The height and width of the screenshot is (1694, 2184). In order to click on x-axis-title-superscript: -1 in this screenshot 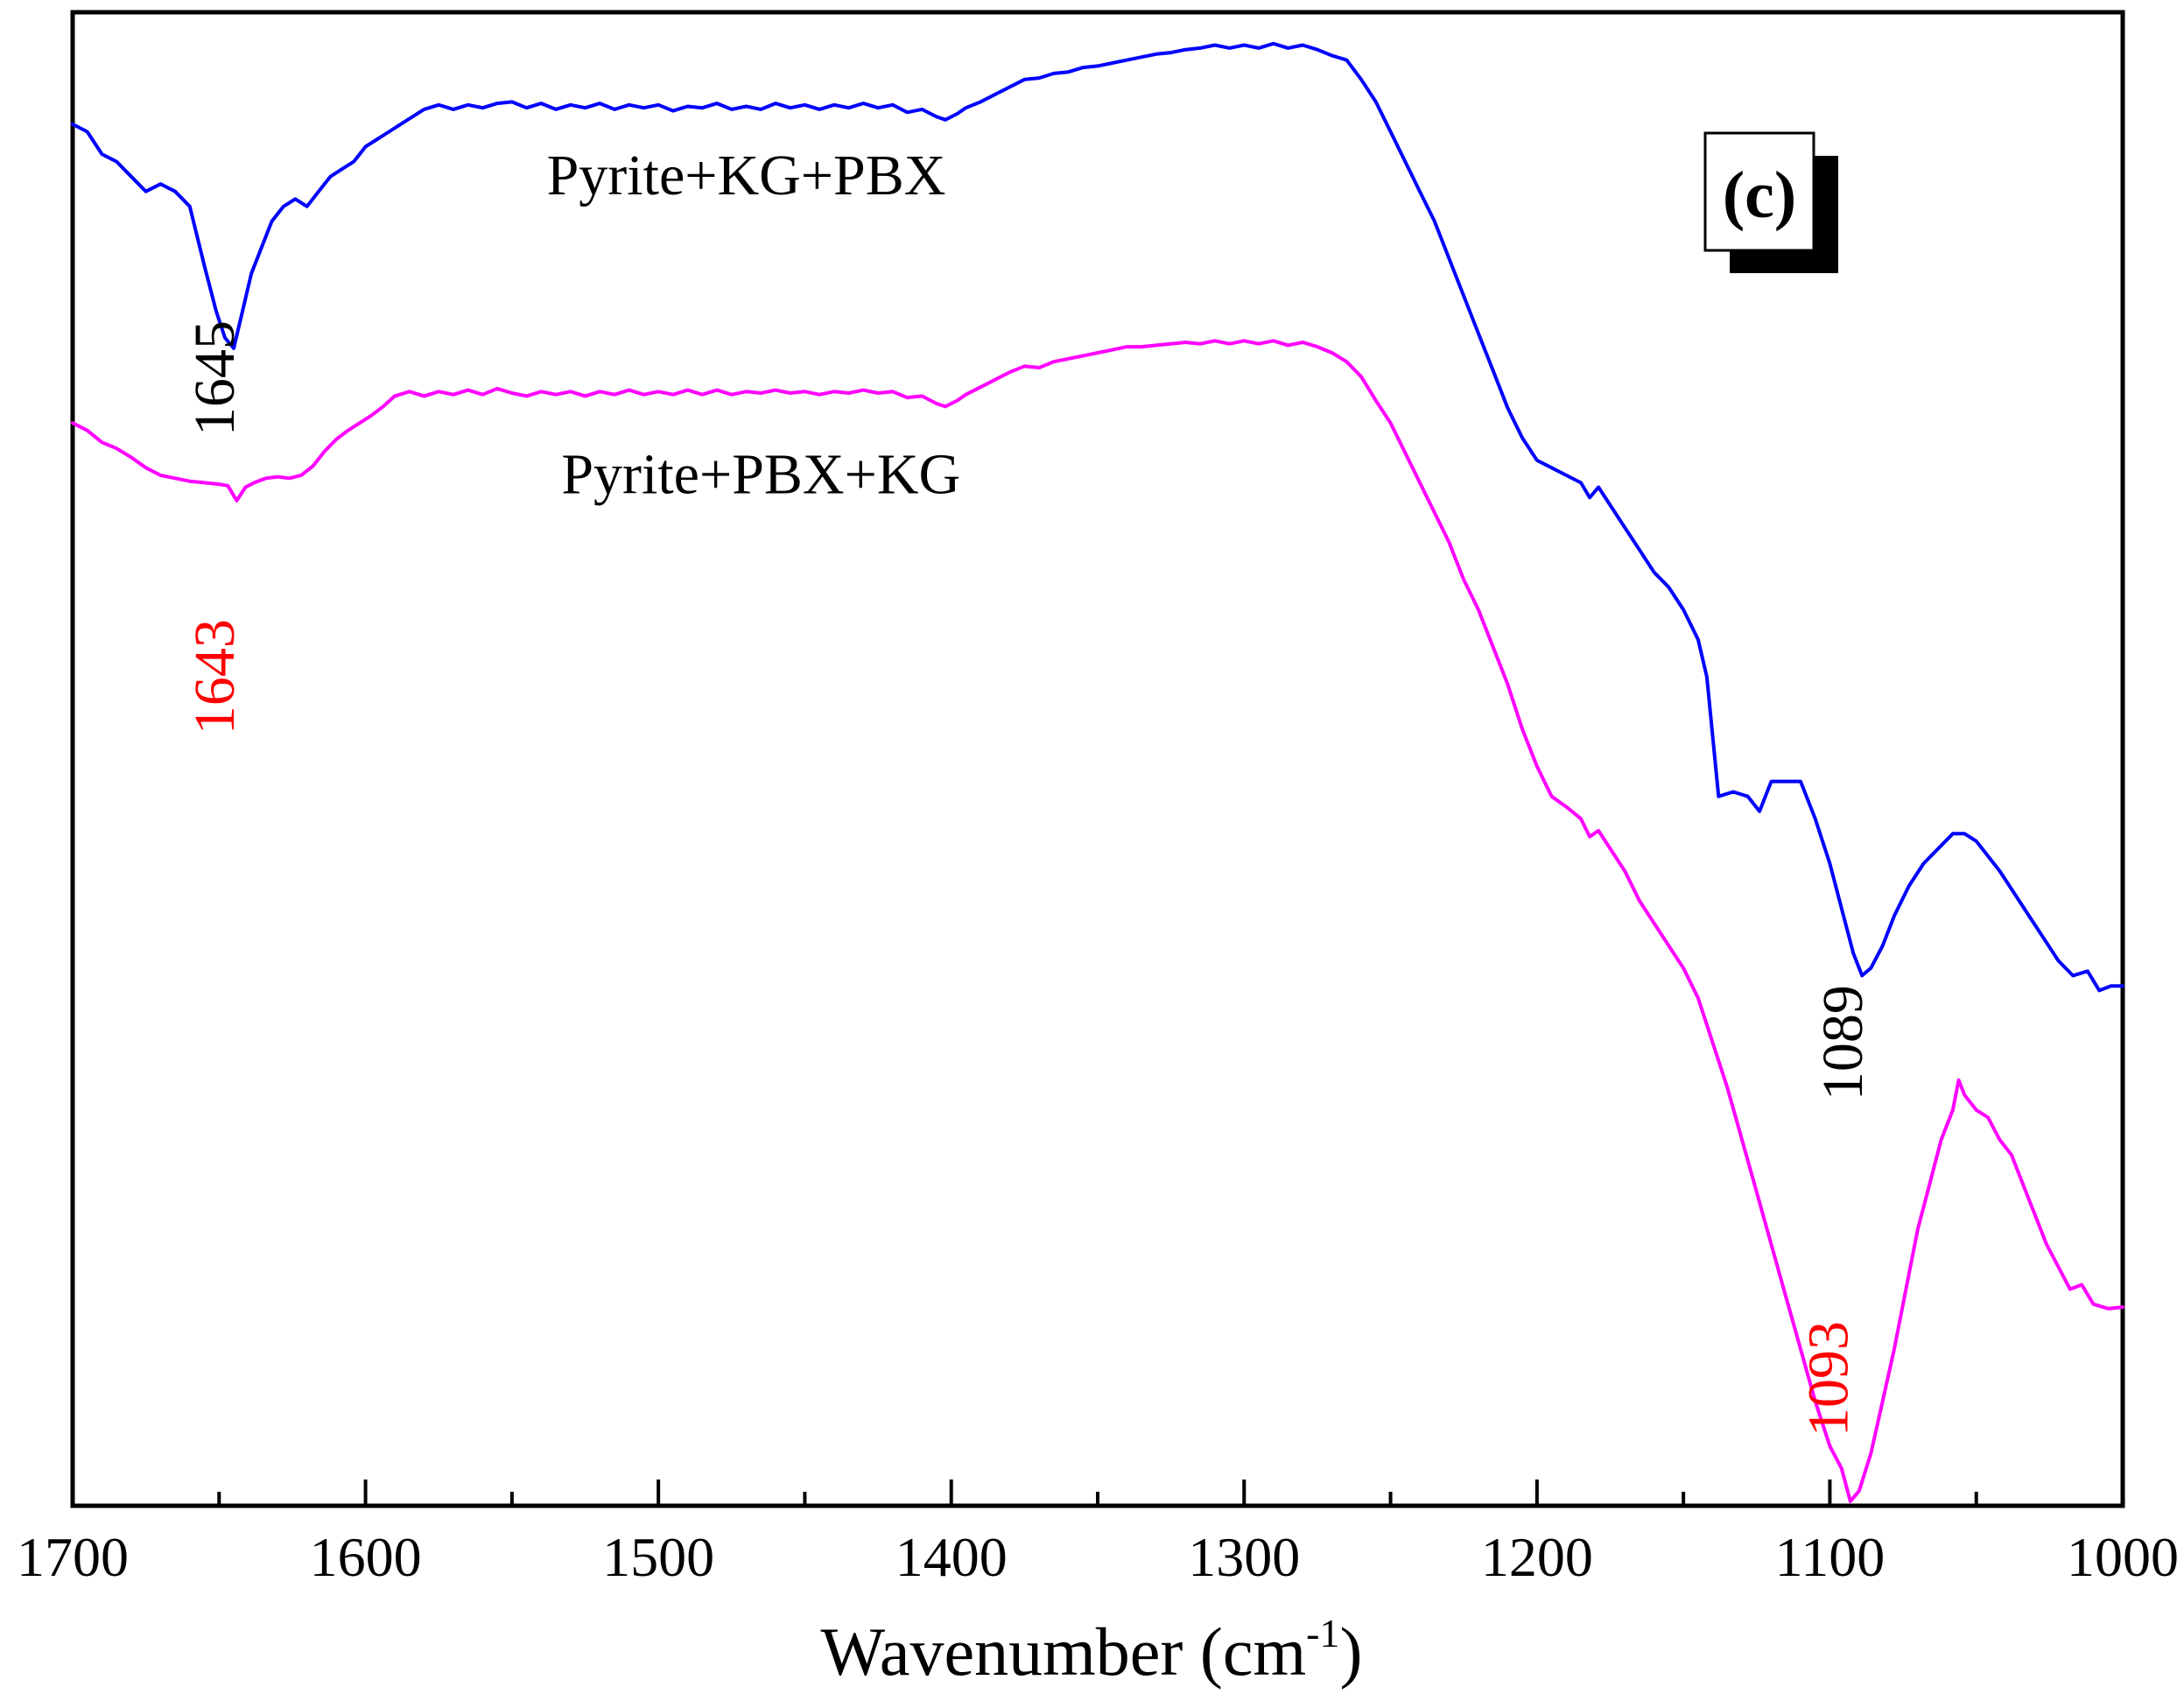, I will do `click(1322, 1633)`.